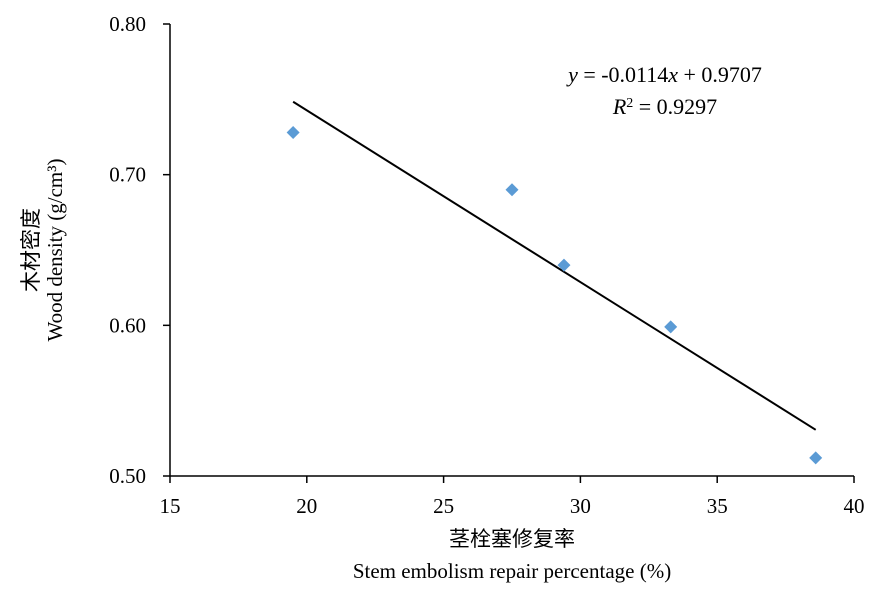 The width and height of the screenshot is (886, 591). What do you see at coordinates (31, 250) in the screenshot?
I see `y-axis-title-cn: 木材密度` at bounding box center [31, 250].